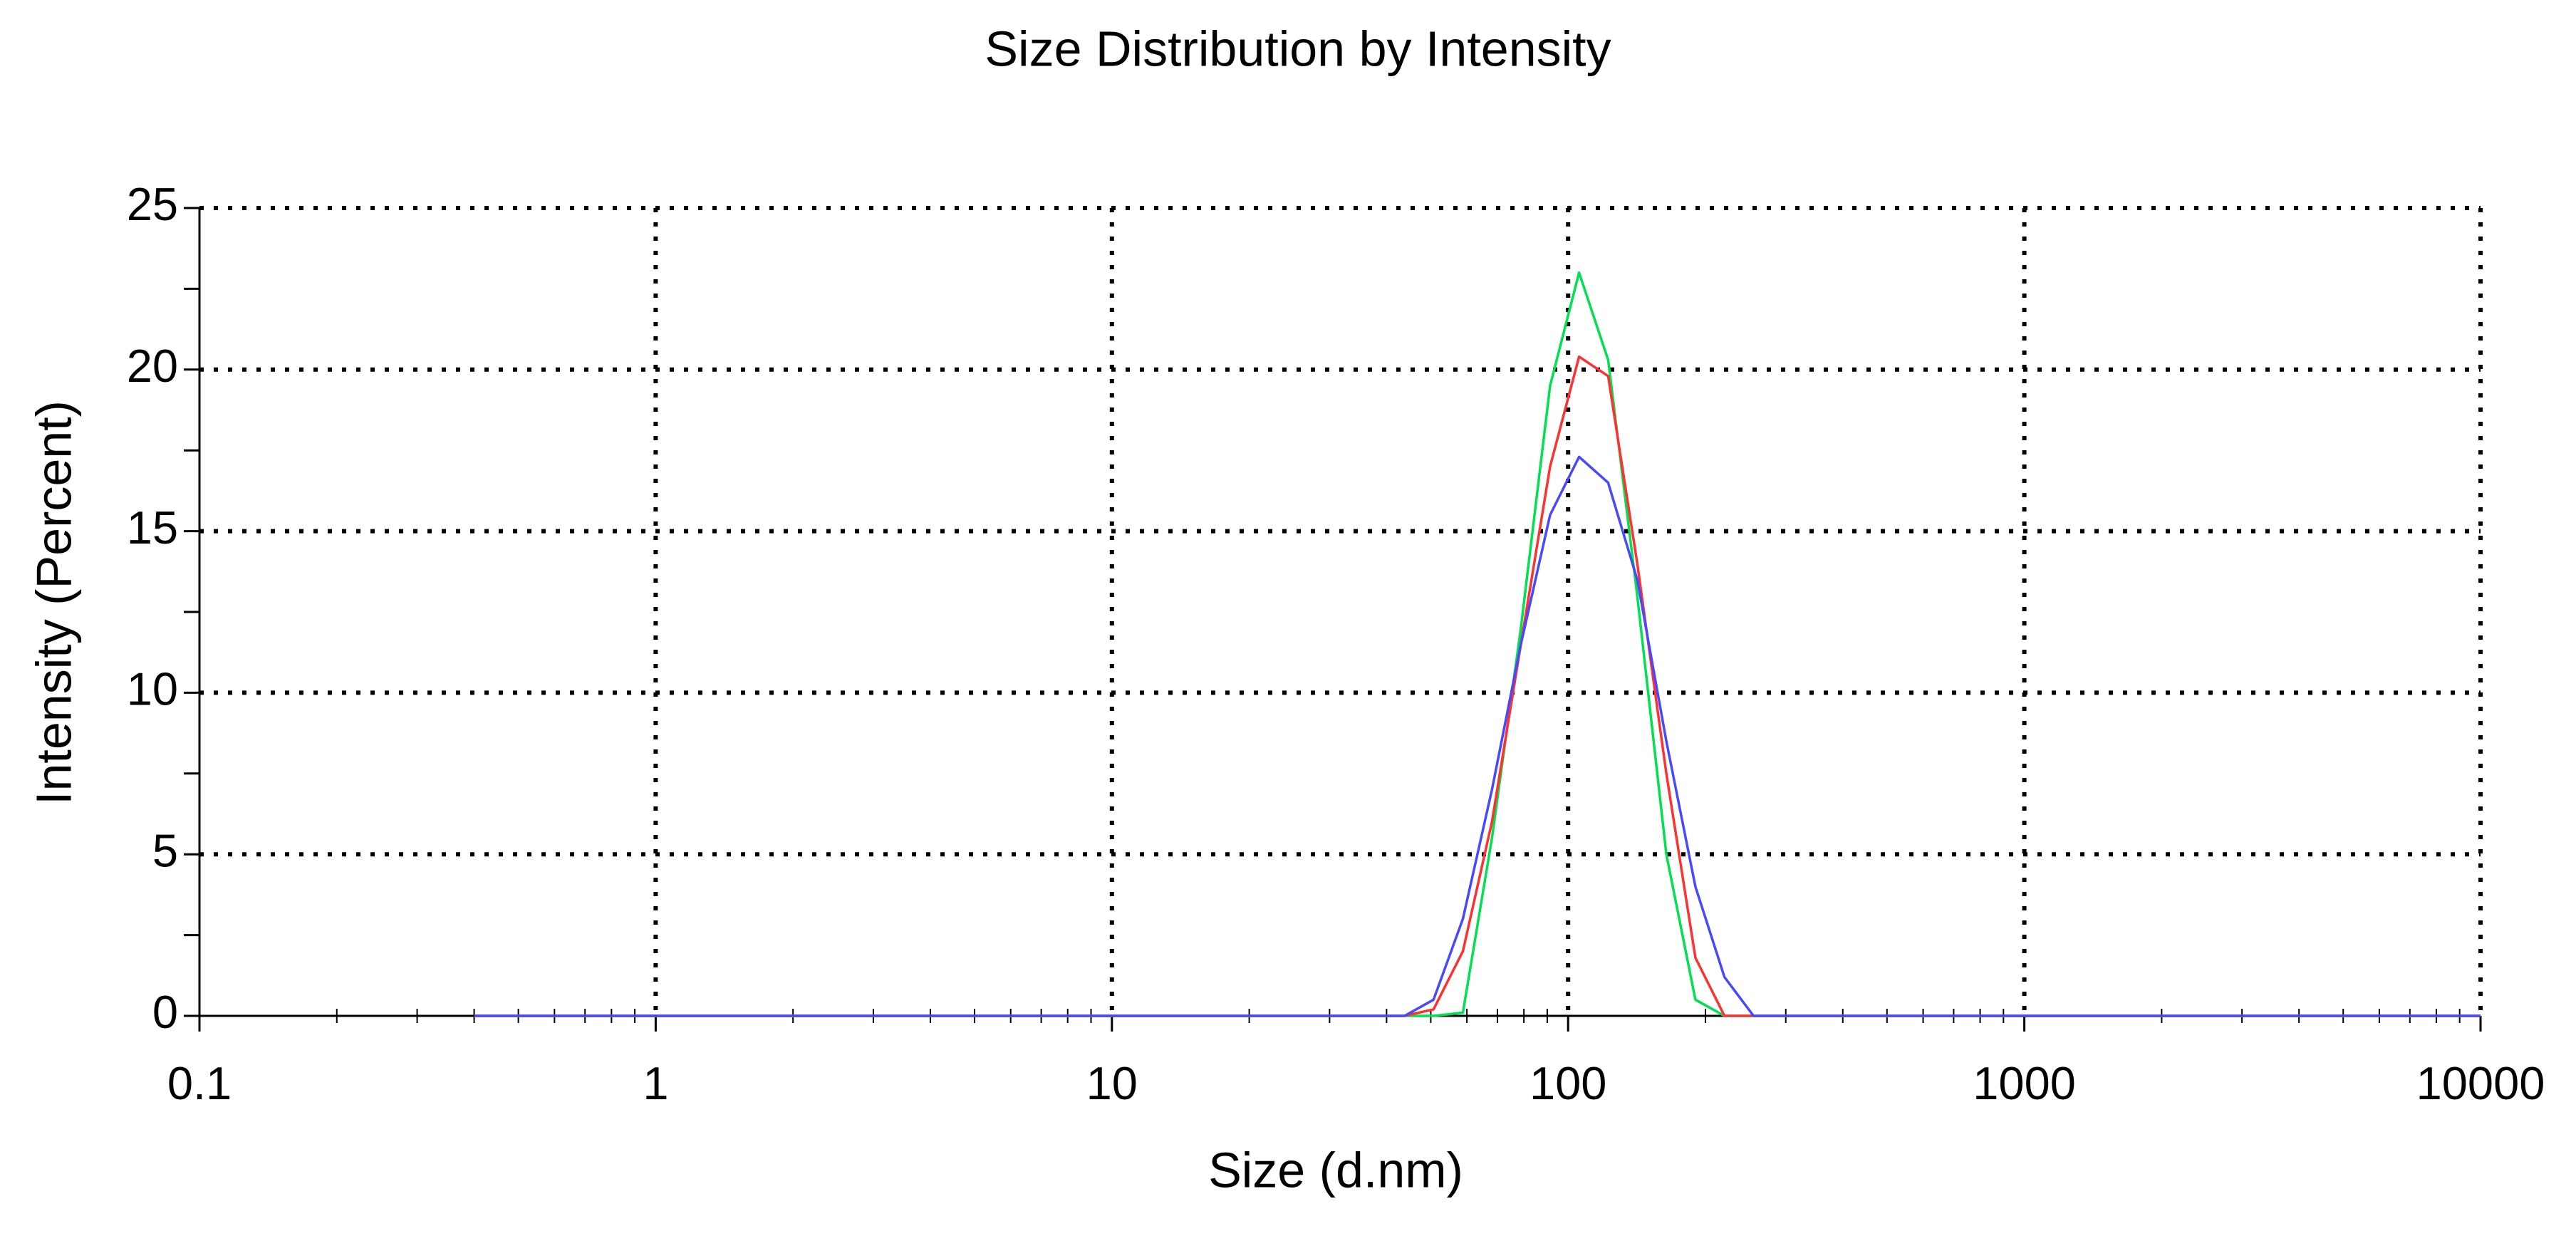  Describe the element at coordinates (165, 1012) in the screenshot. I see `y-tick-label: 0` at that location.